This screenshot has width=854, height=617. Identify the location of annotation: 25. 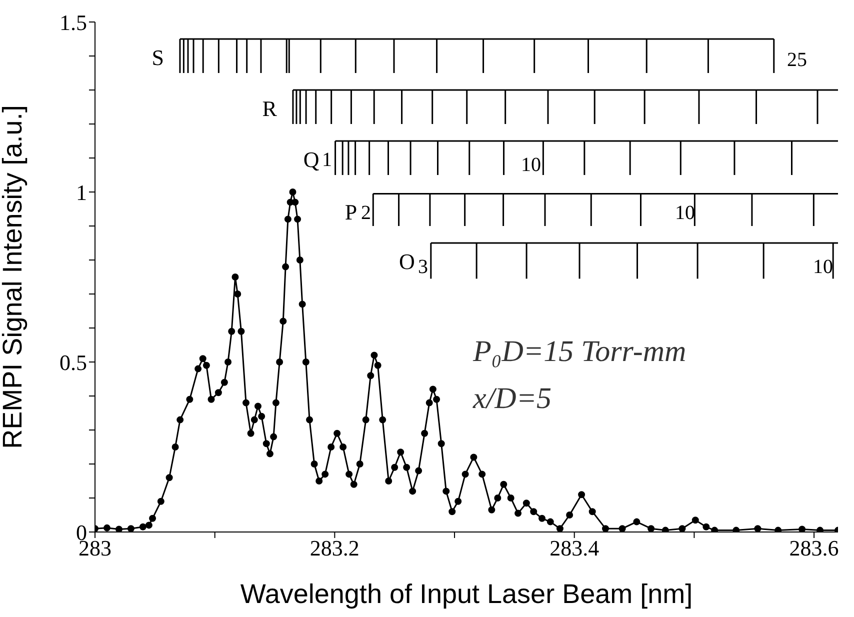
(797, 60).